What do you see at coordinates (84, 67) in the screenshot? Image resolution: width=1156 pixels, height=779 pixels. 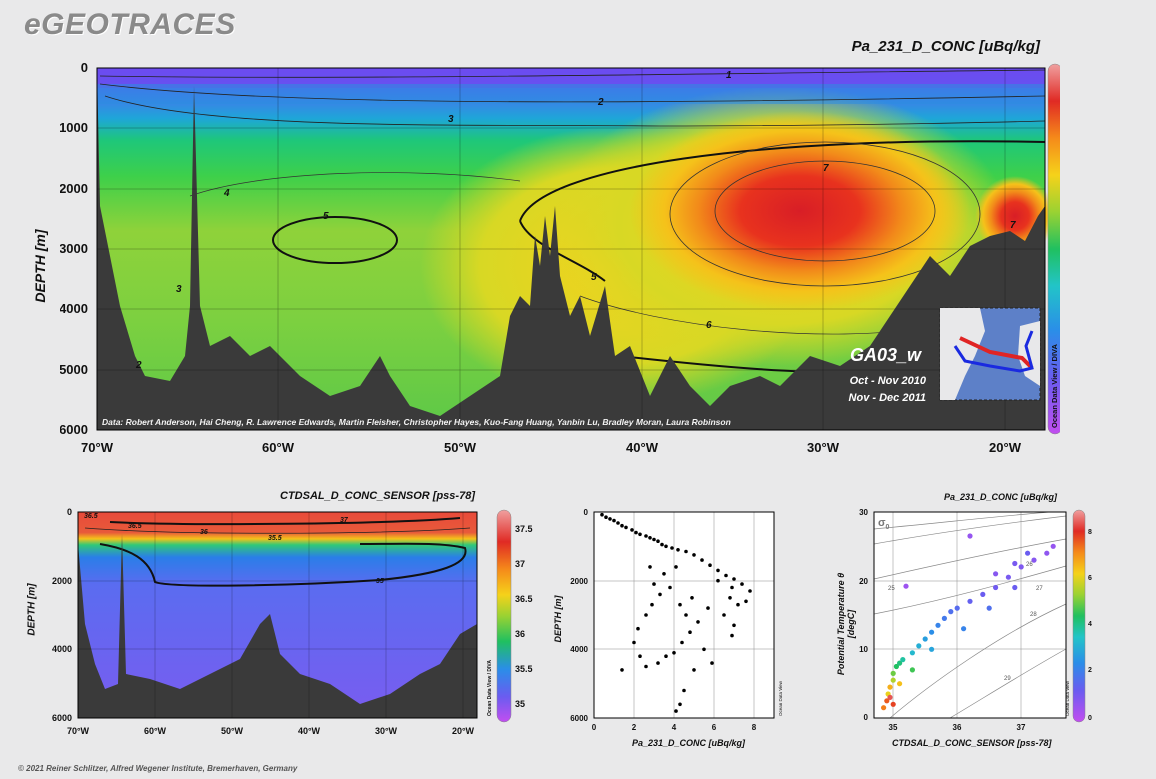 I see `main-ytick-0: 0` at bounding box center [84, 67].